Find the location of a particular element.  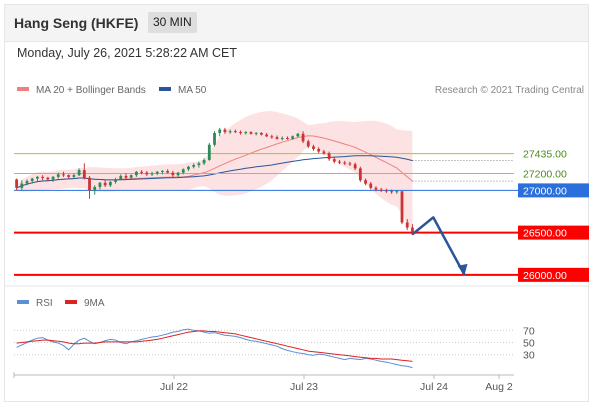

x-axis-tick-label: Jul 23 is located at coordinates (304, 387).